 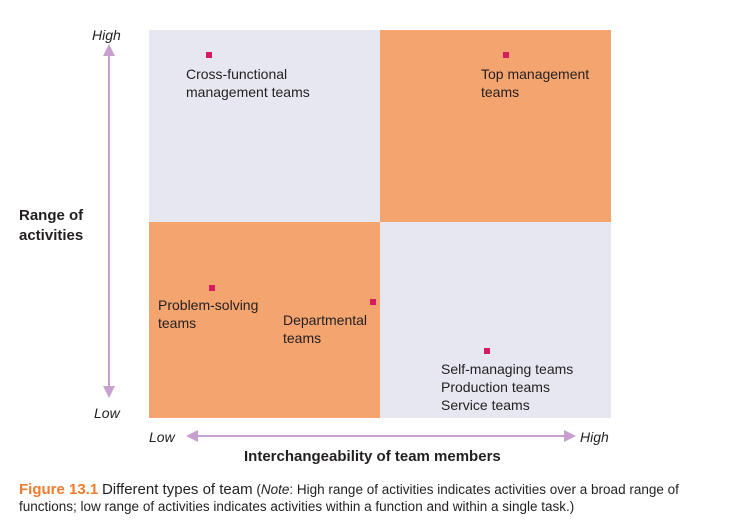 What do you see at coordinates (248, 92) in the screenshot?
I see `label-line: management teams` at bounding box center [248, 92].